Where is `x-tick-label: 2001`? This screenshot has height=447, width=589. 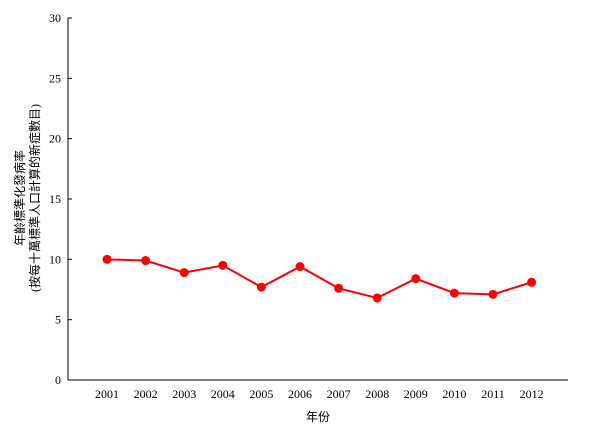
x-tick-label: 2001 is located at coordinates (107, 394).